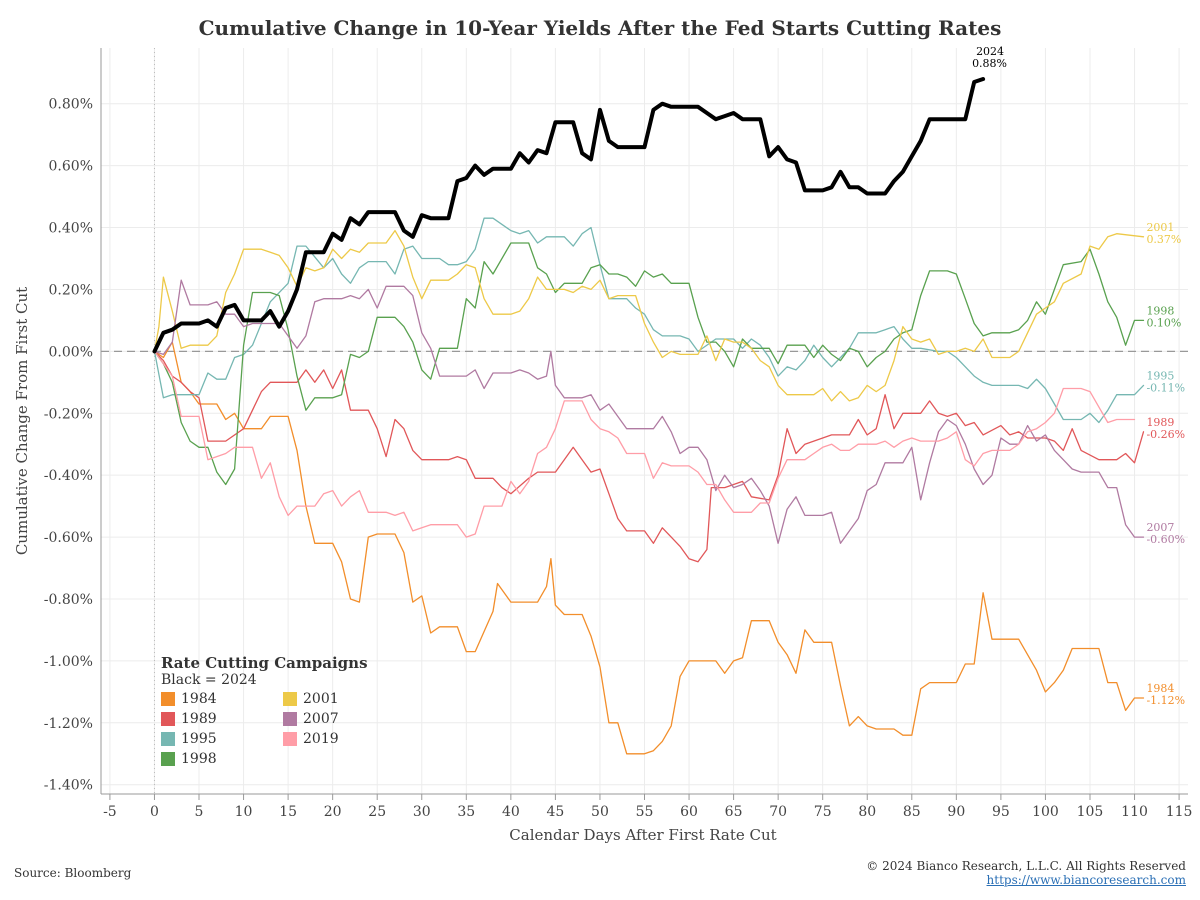 This screenshot has height=900, width=1200. Describe the element at coordinates (1160, 422) in the screenshot. I see `end-label-year-1989: 1989` at that location.